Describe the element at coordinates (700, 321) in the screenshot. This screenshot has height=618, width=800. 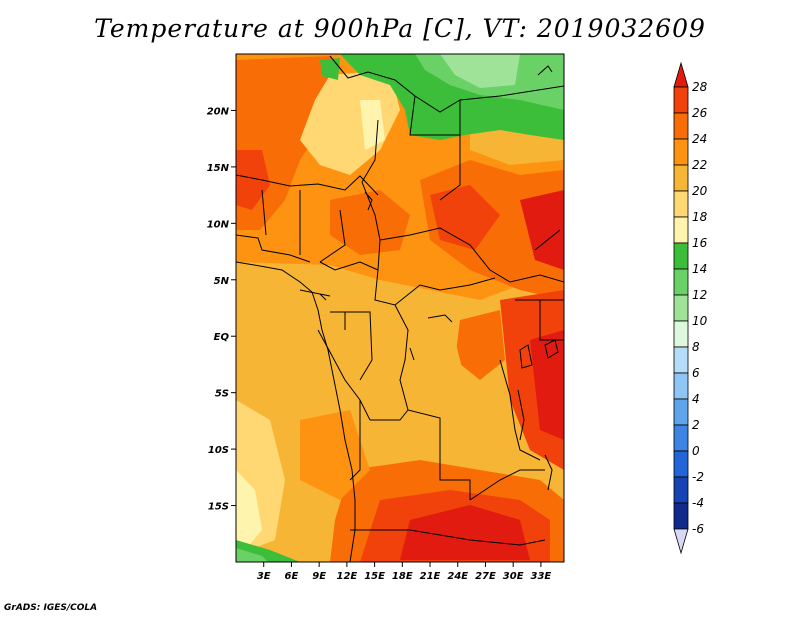
I see `colorbar-label: 10` at that location.